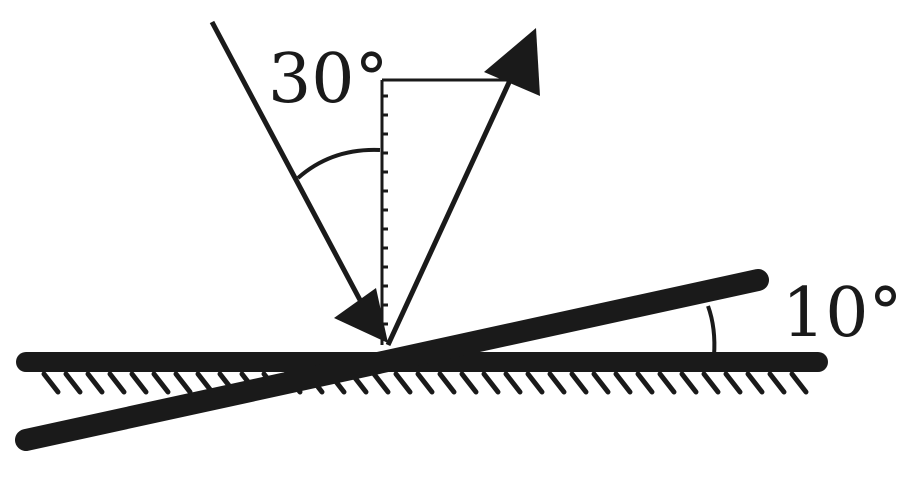 The width and height of the screenshot is (924, 484). I want to click on incident-angle-arc, so click(338, 163).